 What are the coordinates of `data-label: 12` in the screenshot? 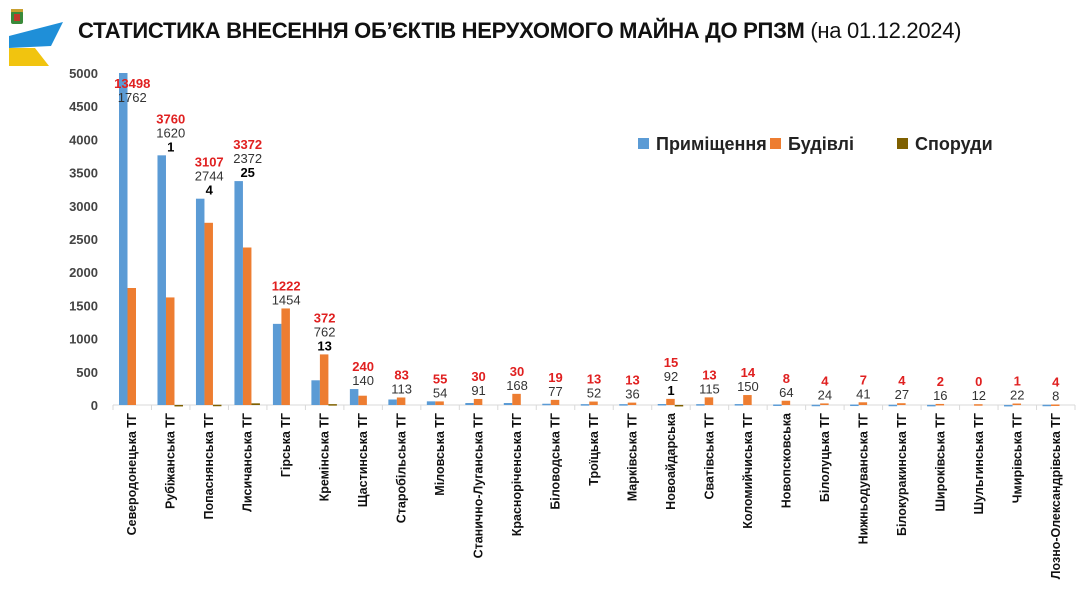 It's located at (979, 395).